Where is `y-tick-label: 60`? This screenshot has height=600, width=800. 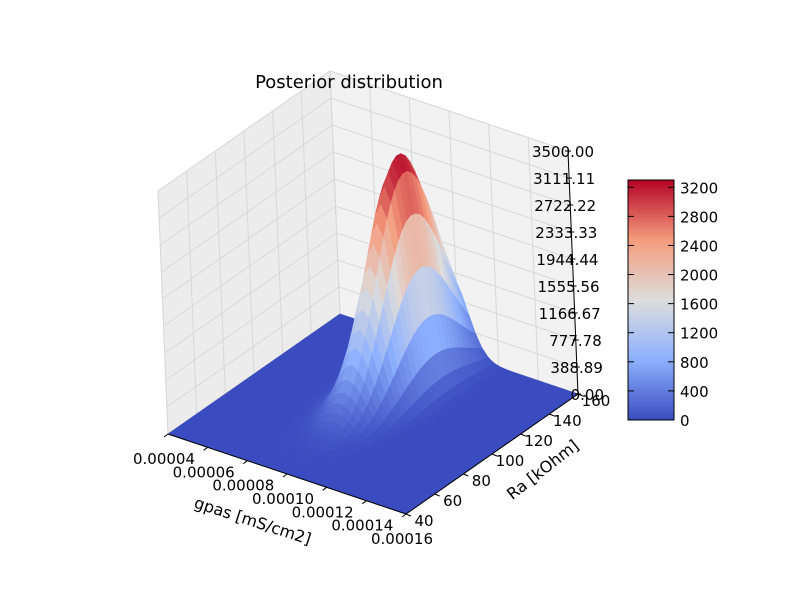 y-tick-label: 60 is located at coordinates (452, 501).